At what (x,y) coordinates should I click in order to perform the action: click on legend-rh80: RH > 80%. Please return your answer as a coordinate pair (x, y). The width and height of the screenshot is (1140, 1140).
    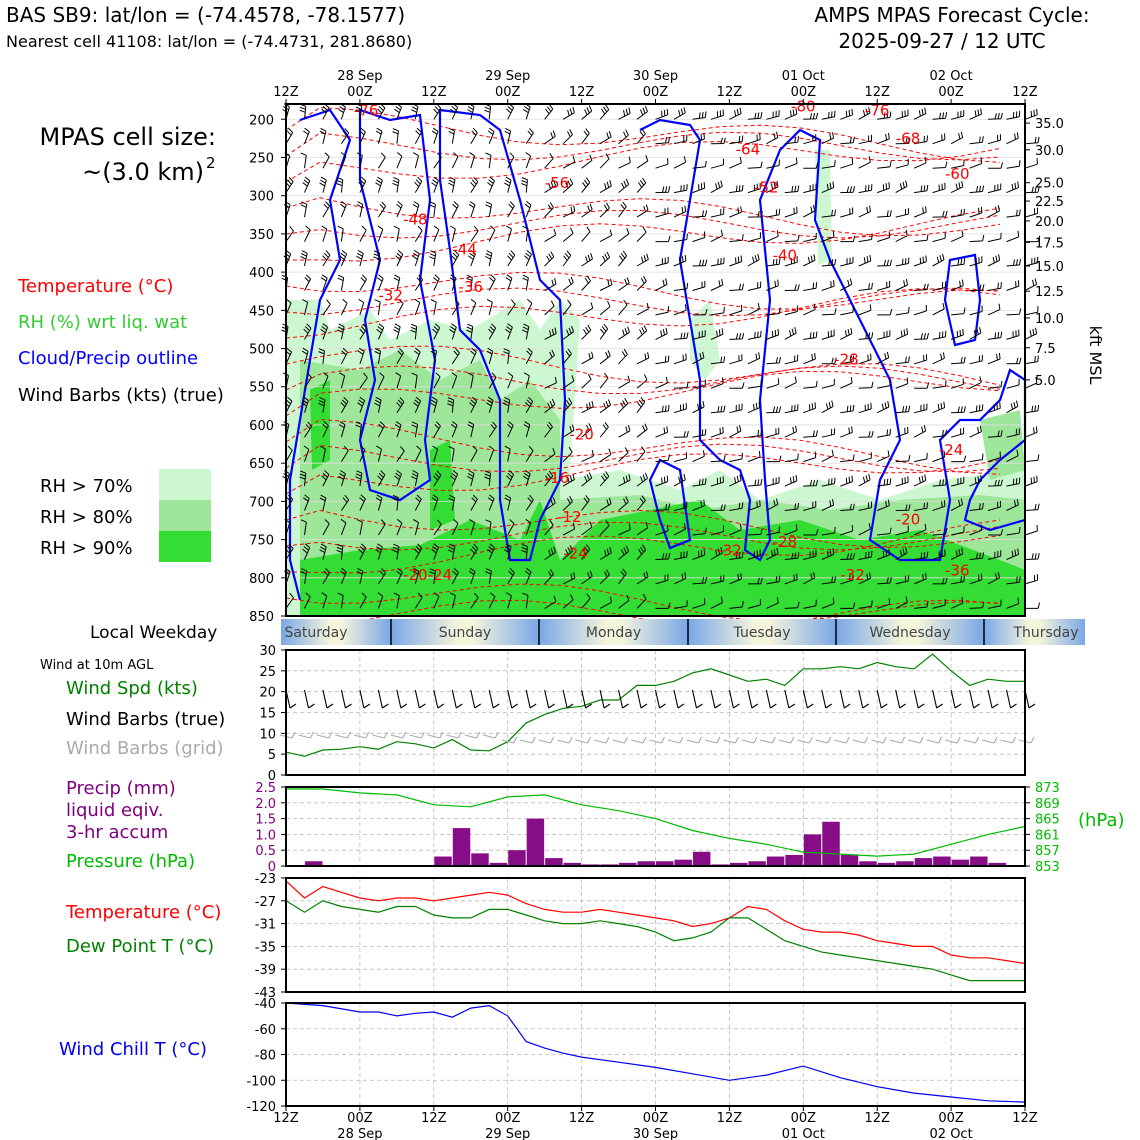
    Looking at the image, I should click on (86, 517).